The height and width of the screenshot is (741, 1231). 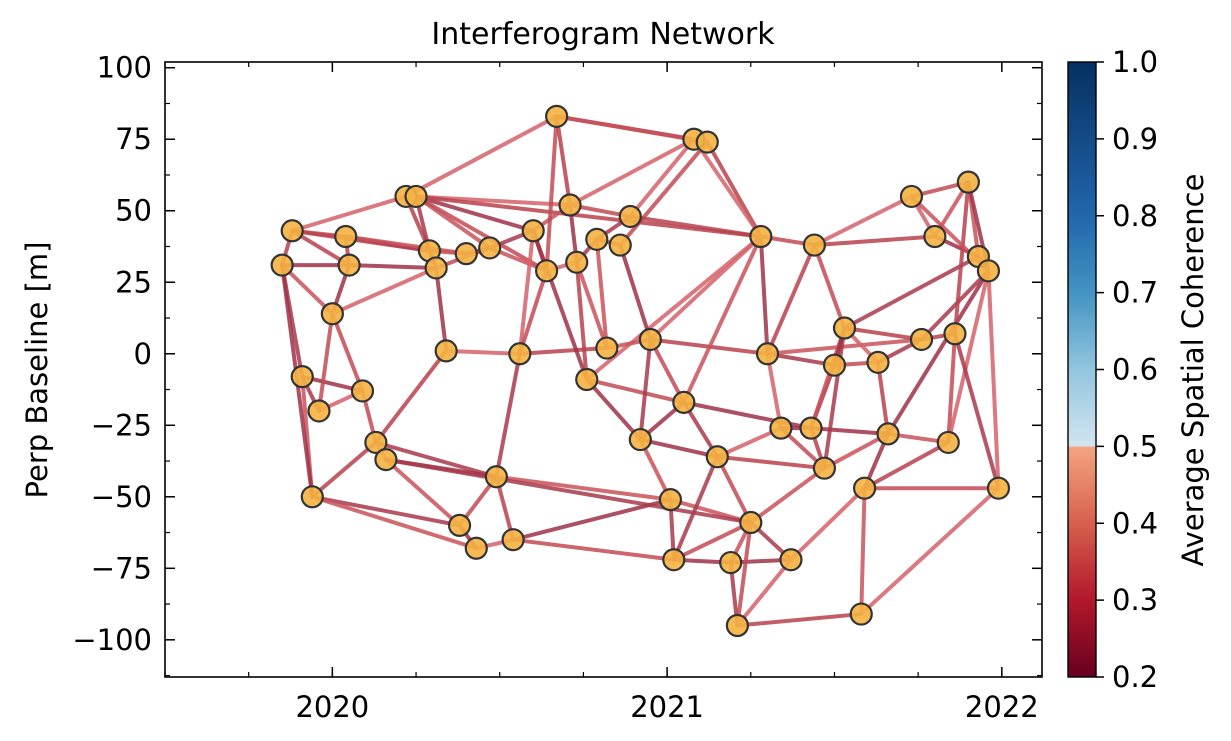 I want to click on y-tick-label: 75, so click(x=133, y=139).